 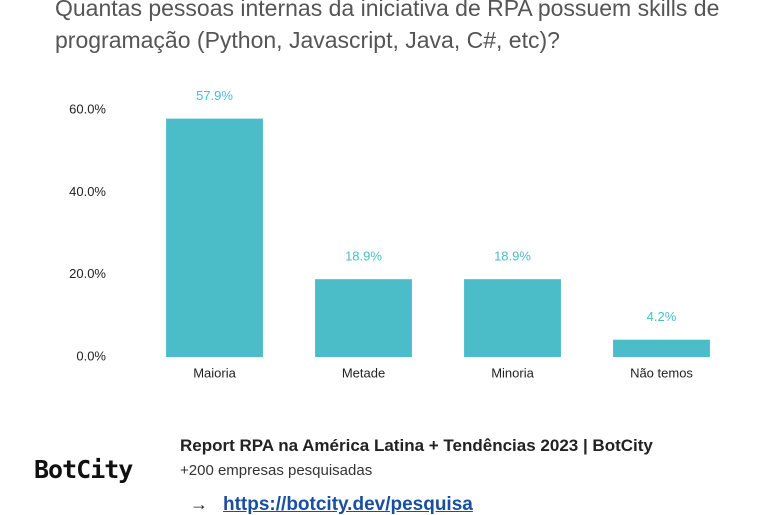 I want to click on y-tick-label: 60.0%, so click(x=87, y=108).